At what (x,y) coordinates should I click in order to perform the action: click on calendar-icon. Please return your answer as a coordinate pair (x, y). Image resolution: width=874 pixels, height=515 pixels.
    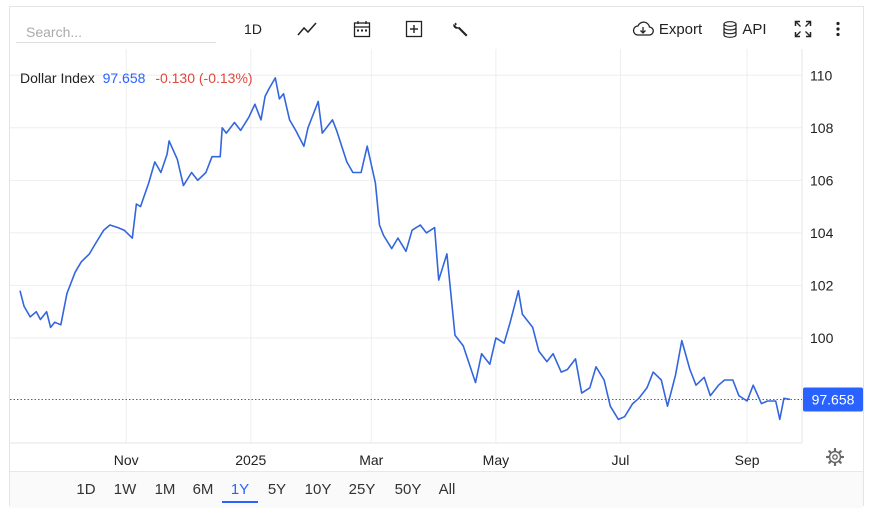
    Looking at the image, I should click on (362, 29).